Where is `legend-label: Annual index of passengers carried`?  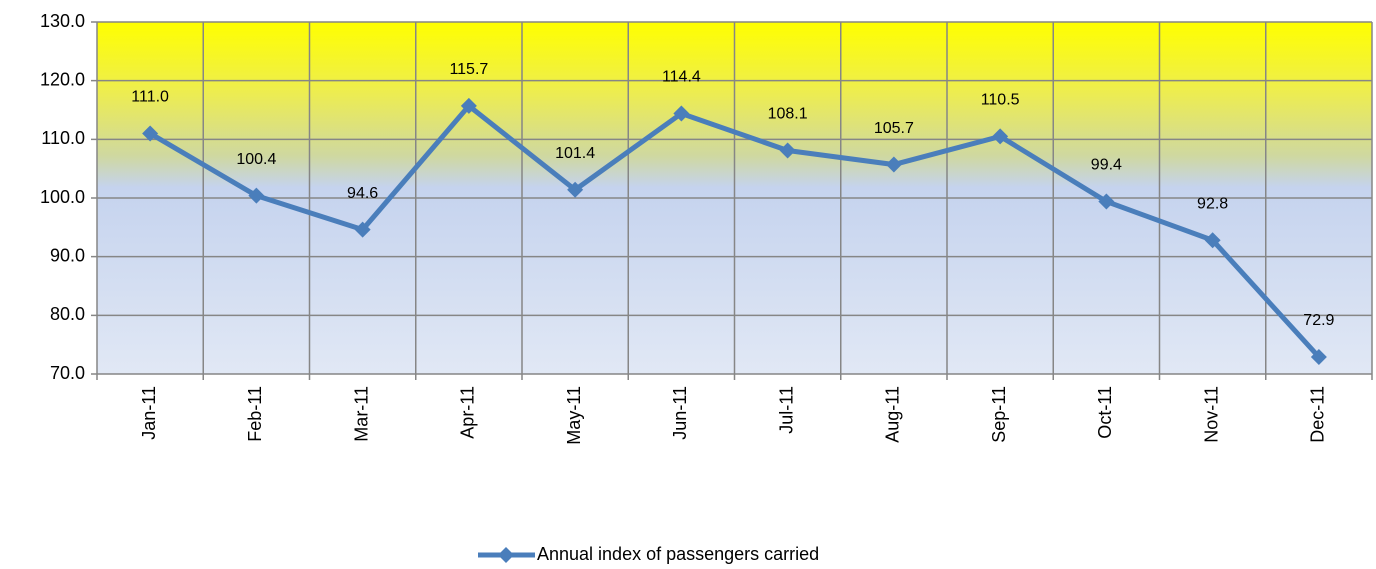
legend-label: Annual index of passengers carried is located at coordinates (678, 554).